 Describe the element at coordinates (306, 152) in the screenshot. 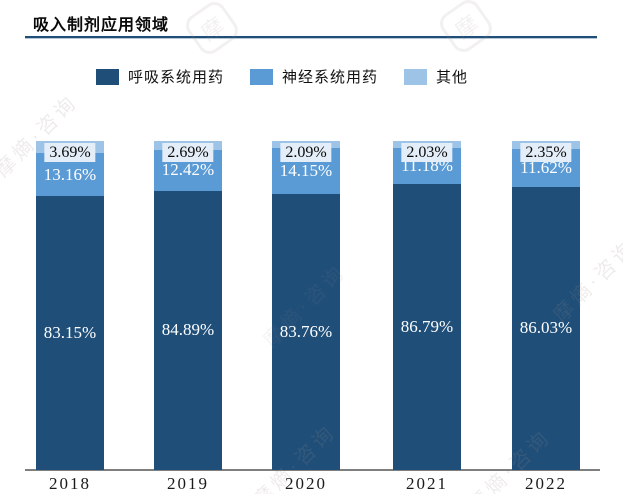

I see `segment-label-other: 2.09%` at that location.